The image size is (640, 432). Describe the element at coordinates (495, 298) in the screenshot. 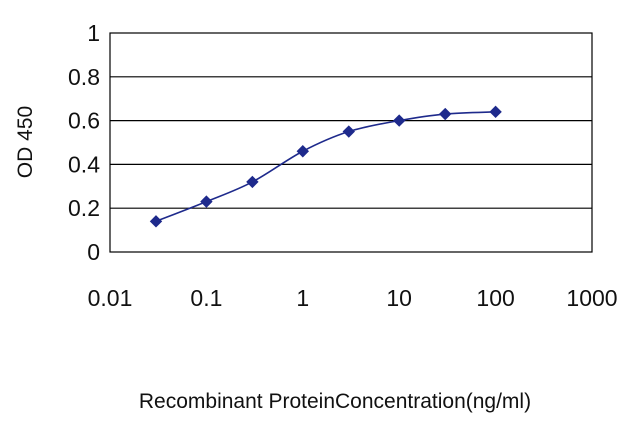

I see `x-tick-label: 100` at that location.